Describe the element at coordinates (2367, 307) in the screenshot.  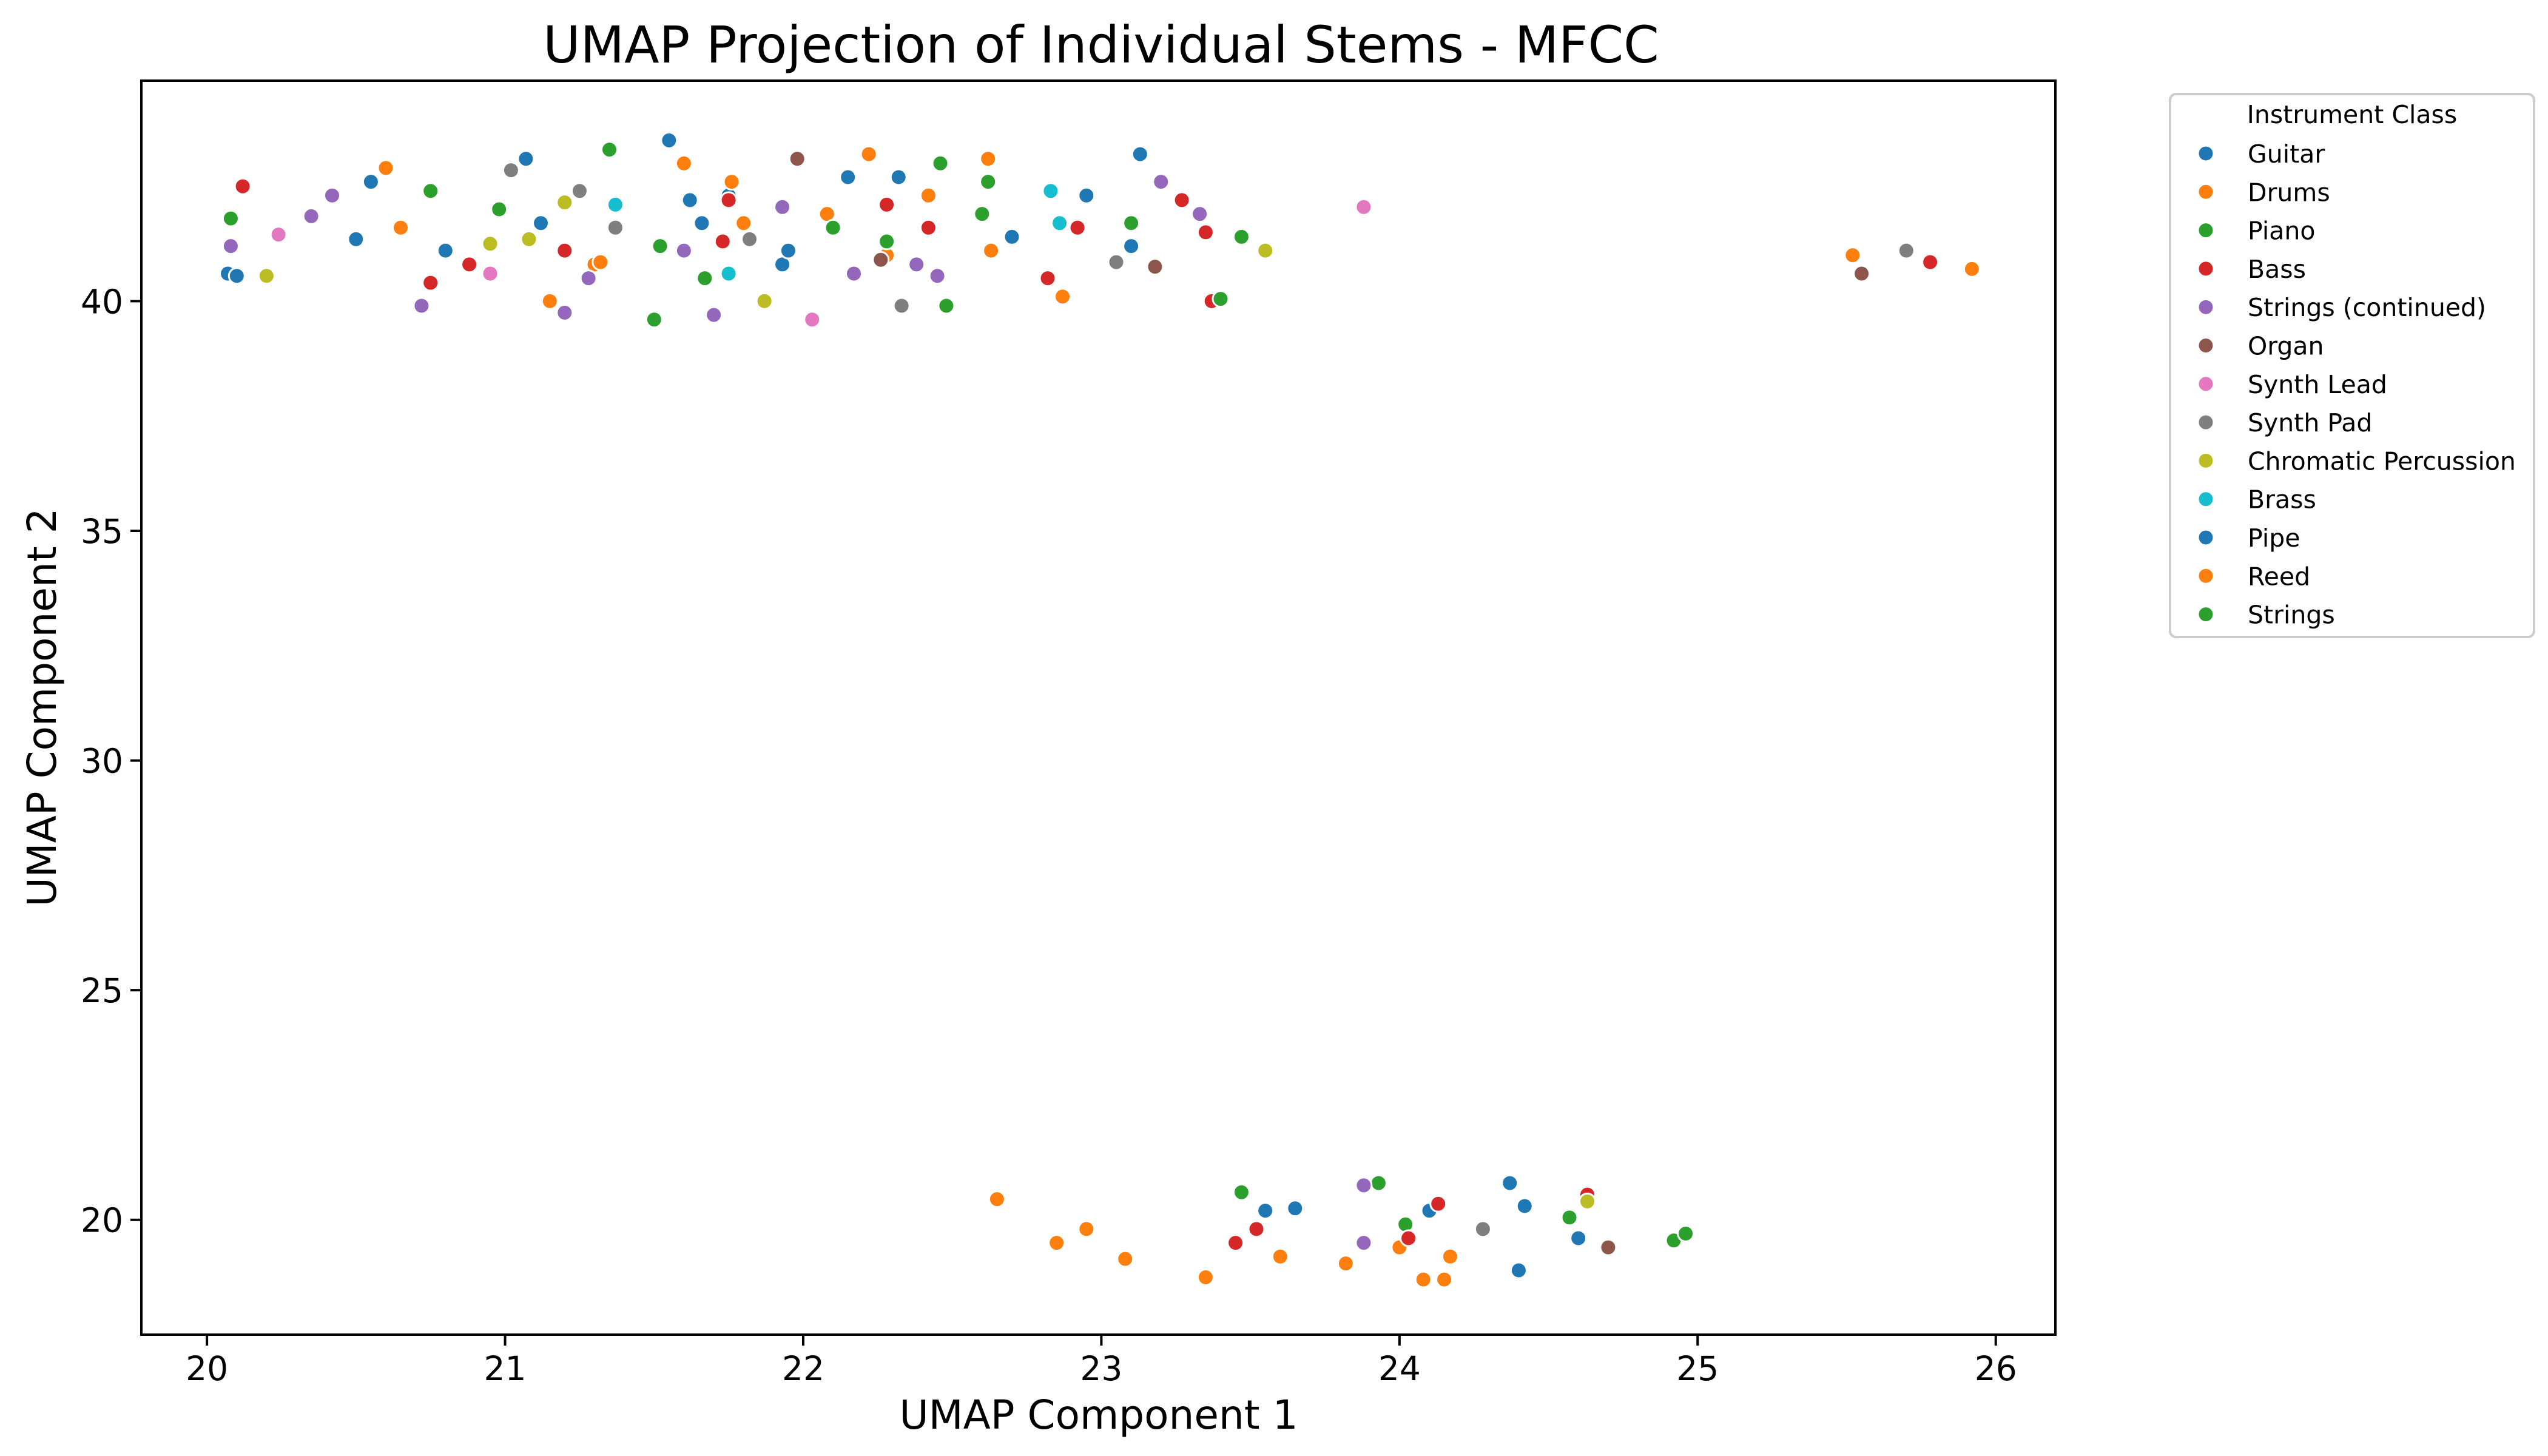
I see `legend-label: Strings (continued)` at that location.